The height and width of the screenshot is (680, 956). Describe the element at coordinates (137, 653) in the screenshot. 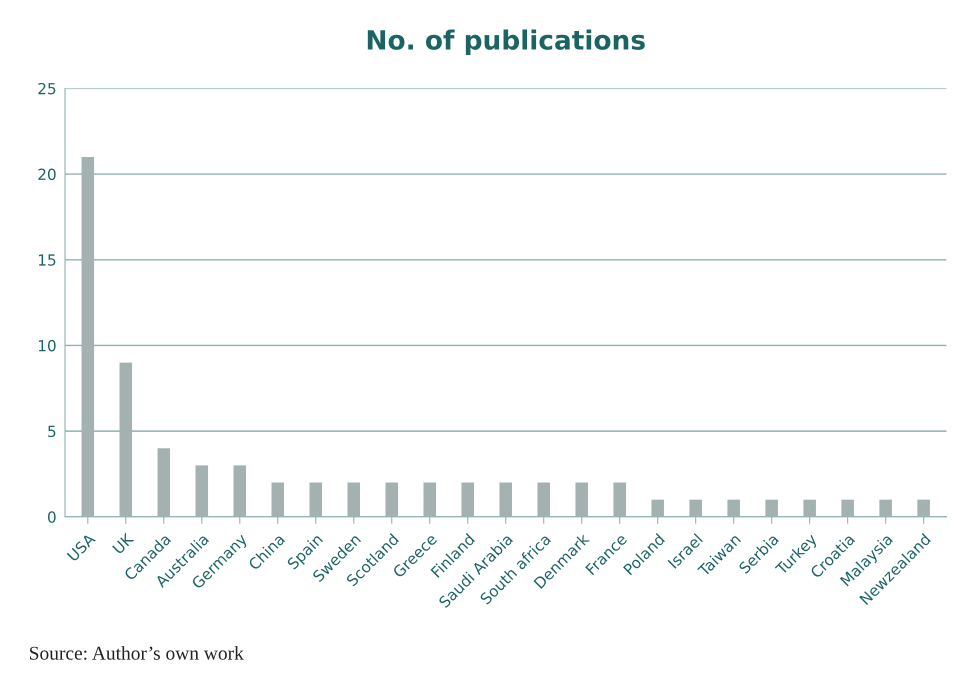

I see `source-note: Source: Author’s own work` at that location.